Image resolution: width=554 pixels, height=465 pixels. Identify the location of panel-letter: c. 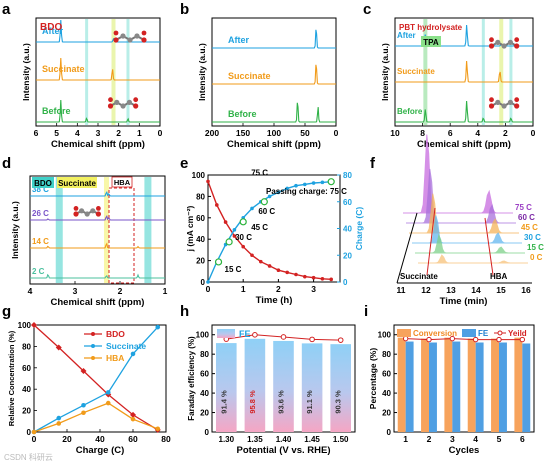
(367, 9).